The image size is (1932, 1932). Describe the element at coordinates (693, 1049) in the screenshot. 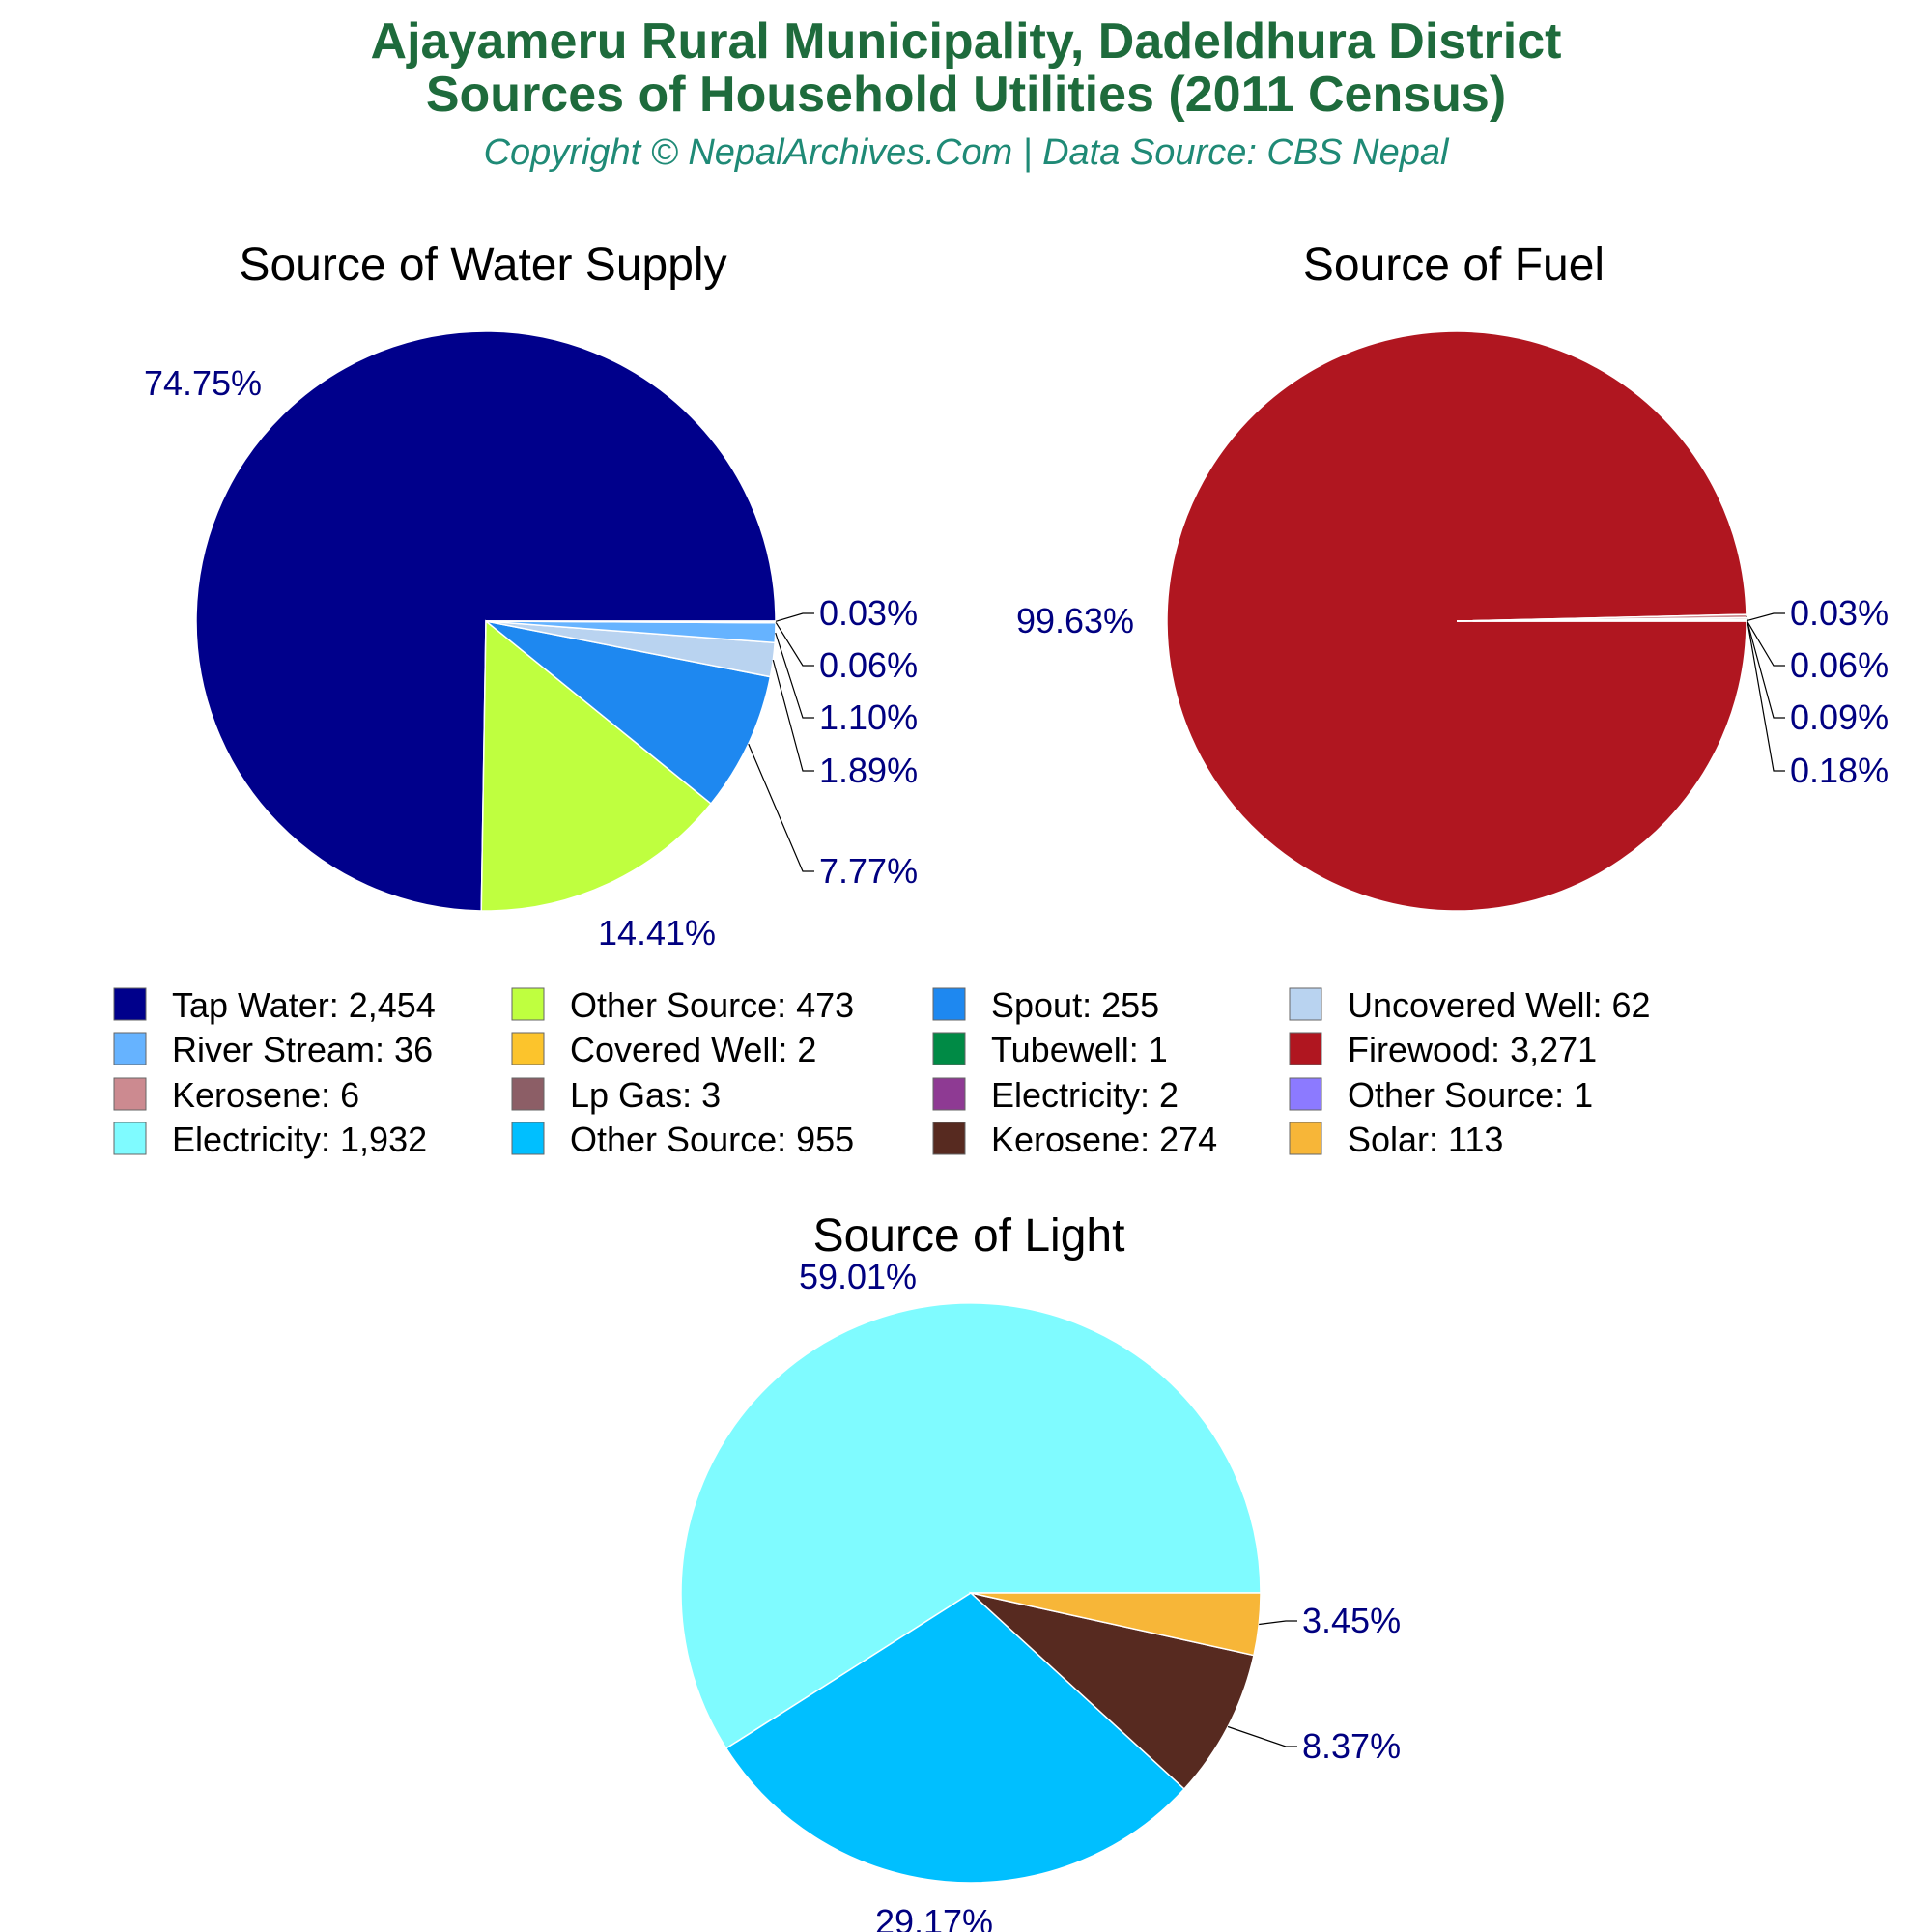

I see `legend-entry: Covered Well: 2` at that location.